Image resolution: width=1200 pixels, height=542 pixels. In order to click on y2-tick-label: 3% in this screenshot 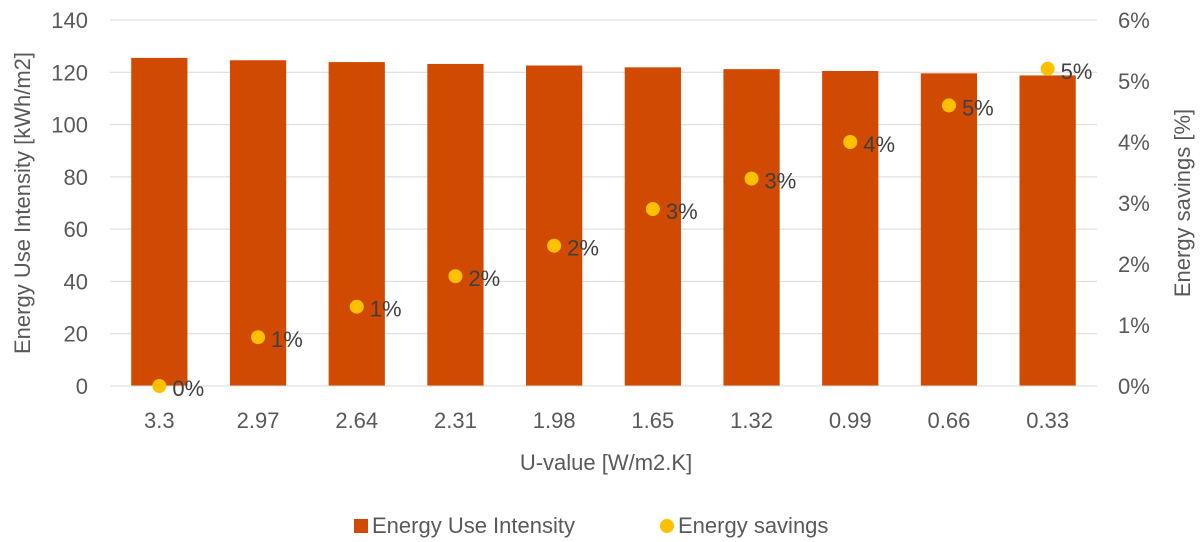, I will do `click(1134, 203)`.